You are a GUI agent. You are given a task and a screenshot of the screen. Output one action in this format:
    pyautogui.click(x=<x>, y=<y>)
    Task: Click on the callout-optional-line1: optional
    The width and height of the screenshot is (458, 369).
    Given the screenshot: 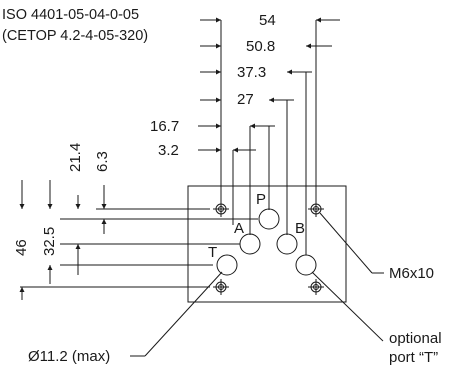 What is the action you would take?
    pyautogui.click(x=415, y=338)
    